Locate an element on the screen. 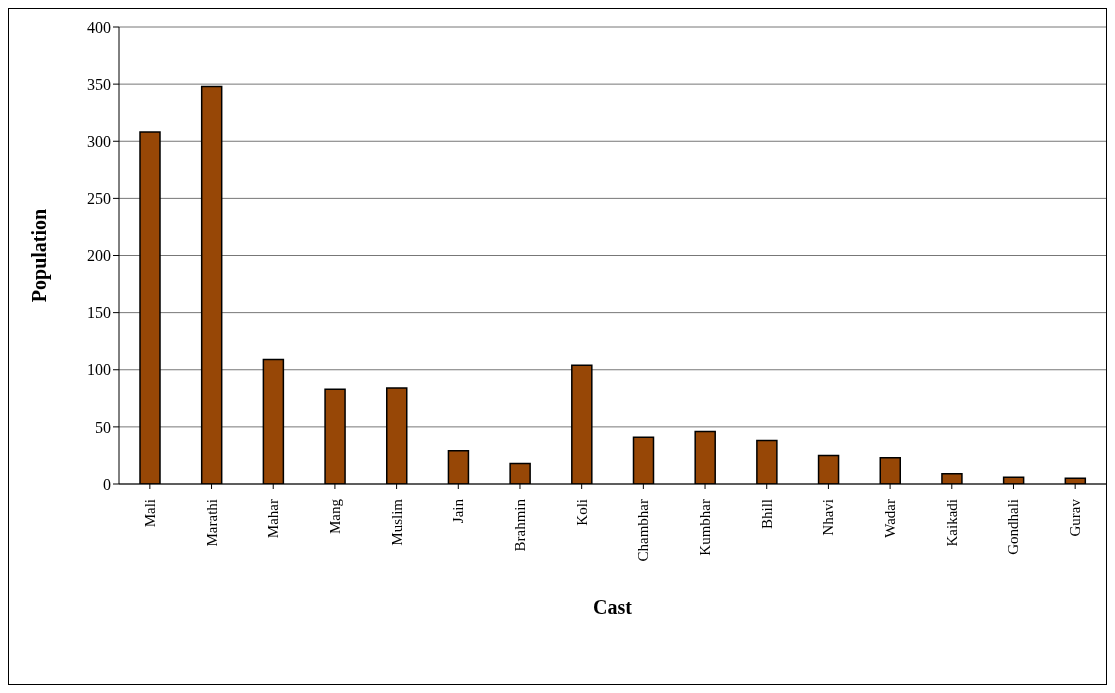 This screenshot has width=1115, height=693. x-tick-label: Chambhar is located at coordinates (643, 530).